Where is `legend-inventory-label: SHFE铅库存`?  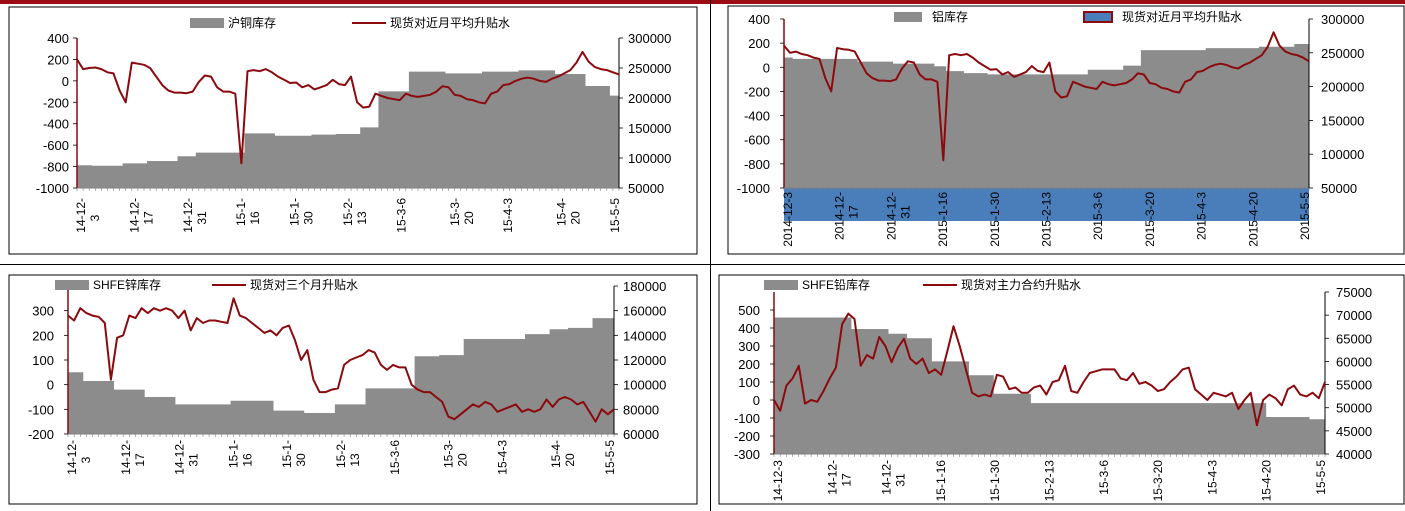
legend-inventory-label: SHFE铅库存 is located at coordinates (836, 284).